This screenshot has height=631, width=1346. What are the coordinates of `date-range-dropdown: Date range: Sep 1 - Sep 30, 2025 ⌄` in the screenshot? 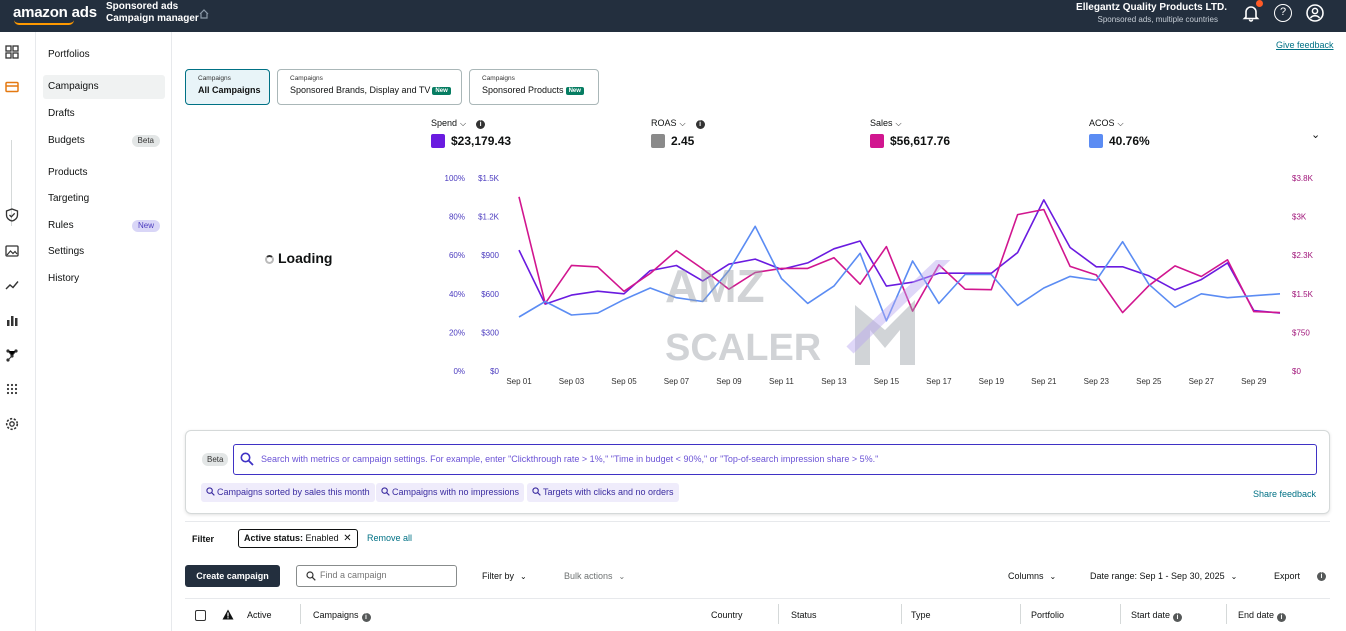 It's located at (1163, 576).